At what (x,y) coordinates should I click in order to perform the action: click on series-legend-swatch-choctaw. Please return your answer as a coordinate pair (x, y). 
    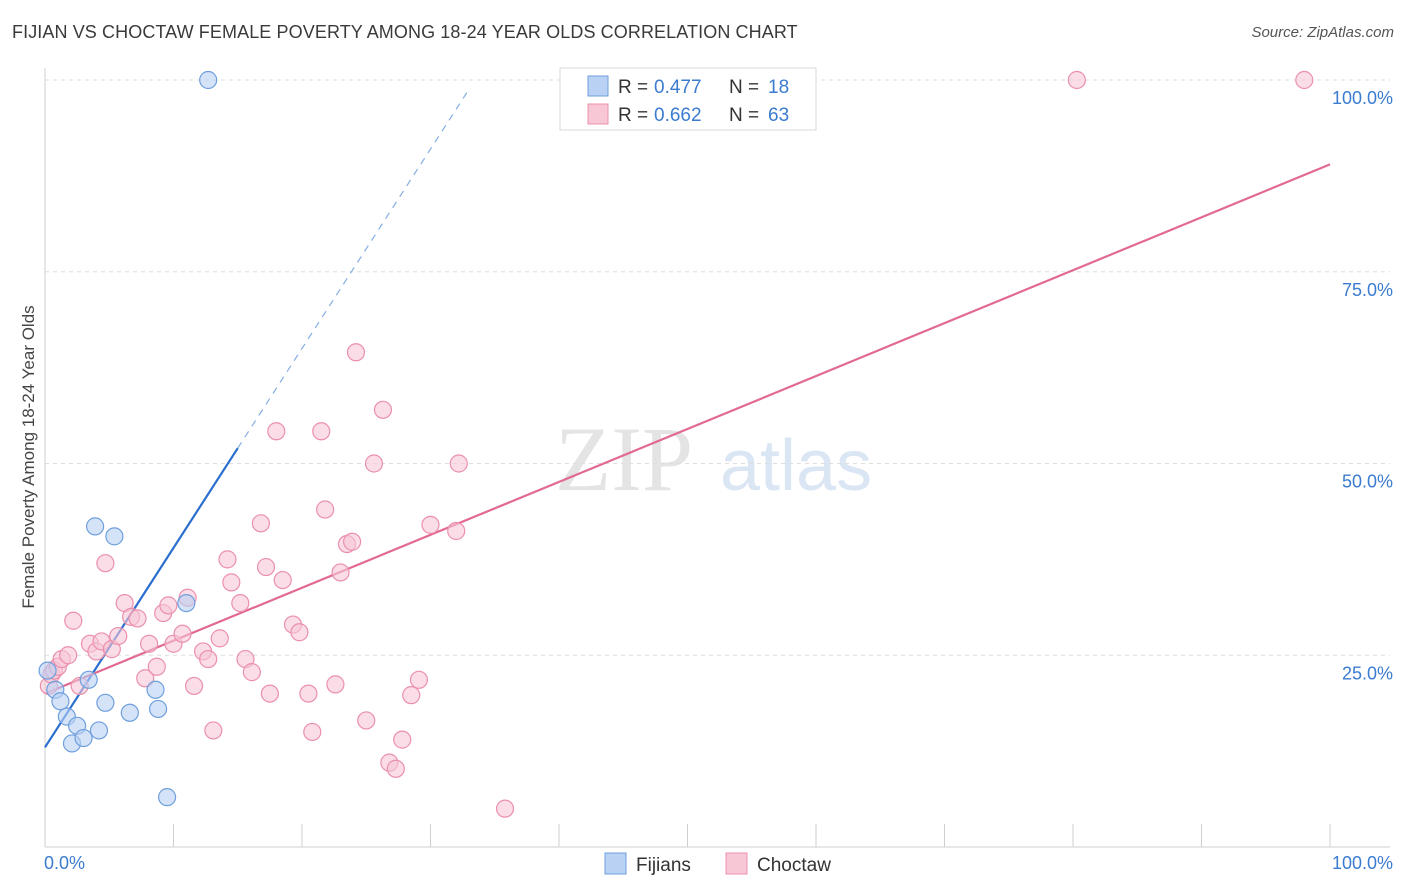
    Looking at the image, I should click on (736, 863).